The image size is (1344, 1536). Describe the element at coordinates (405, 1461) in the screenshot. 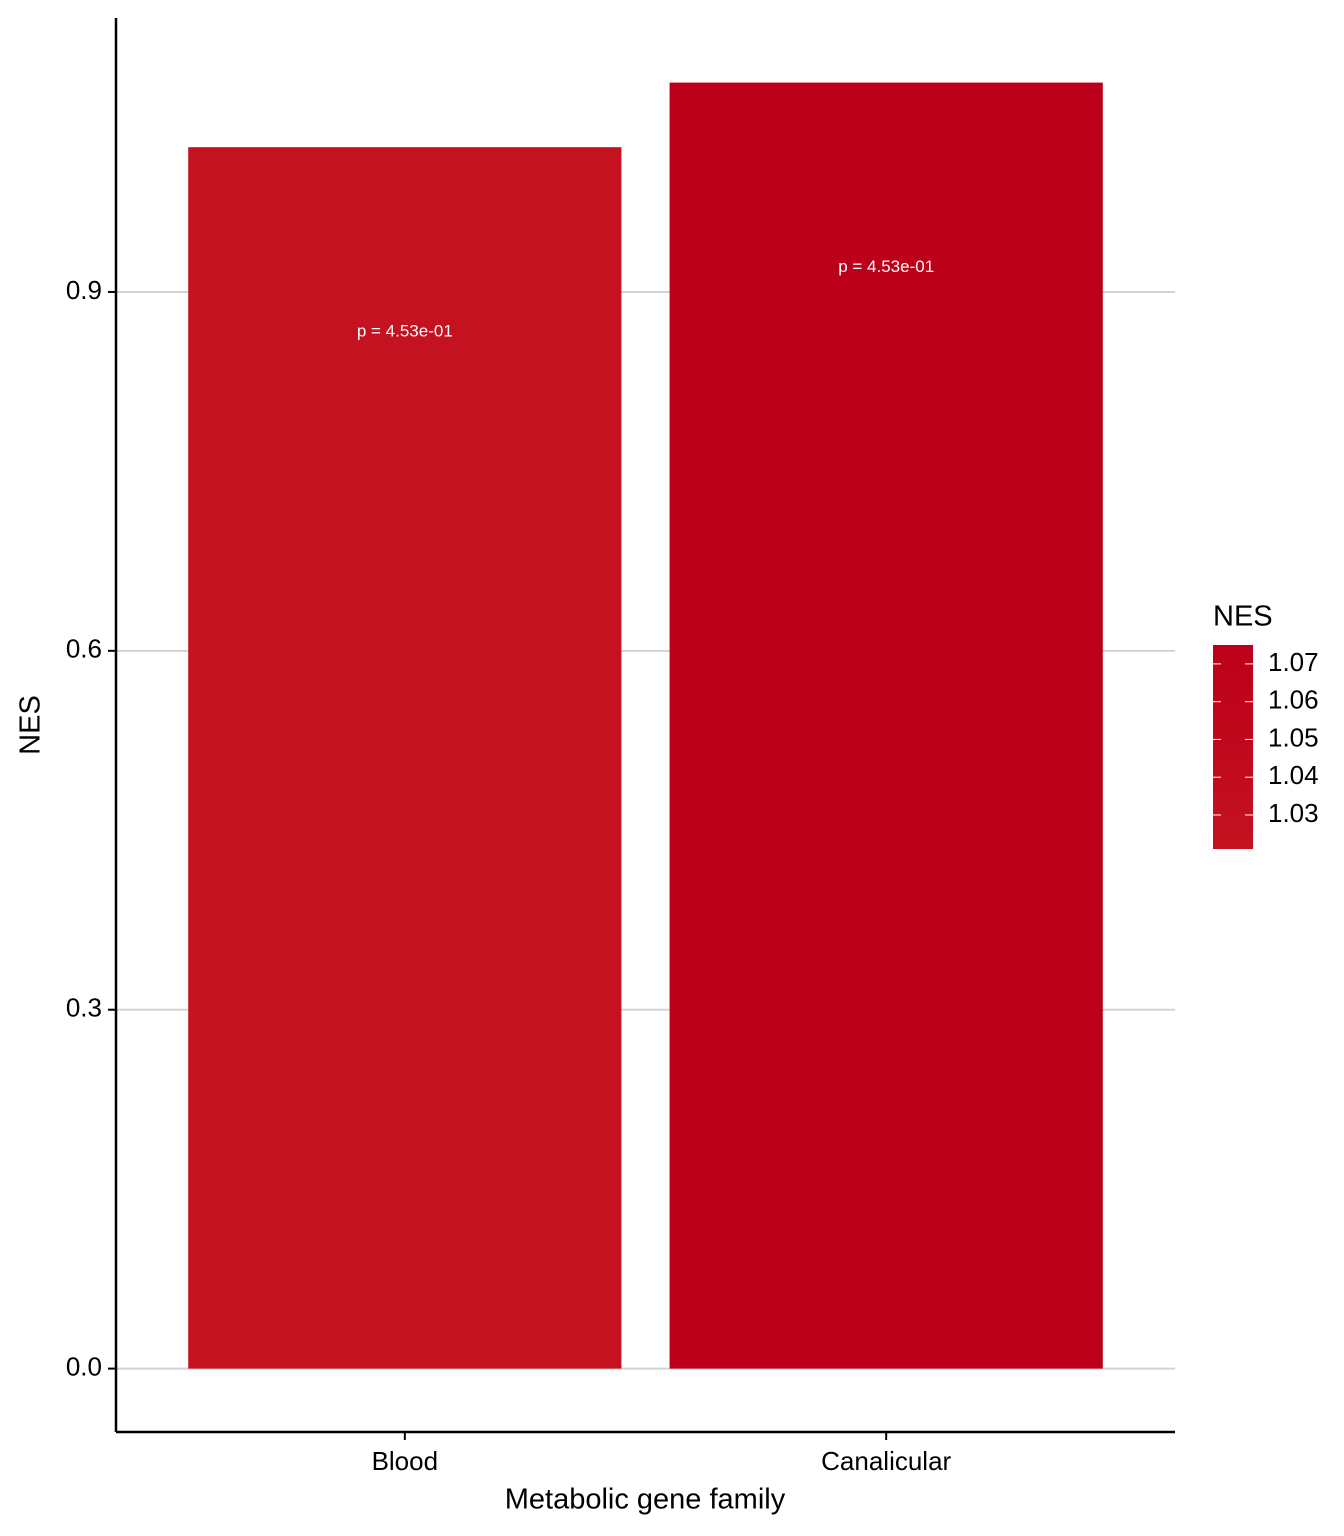

I see `x-tick-label: Blood` at that location.